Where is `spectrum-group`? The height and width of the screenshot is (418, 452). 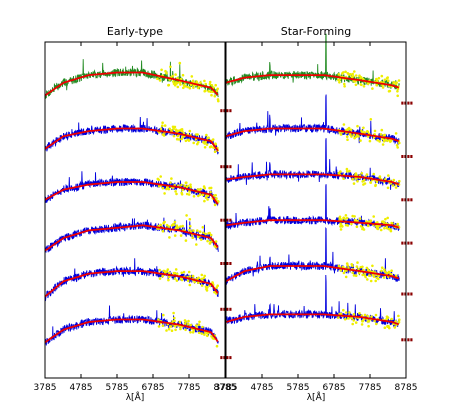 spectrum-group is located at coordinates (319, 214).